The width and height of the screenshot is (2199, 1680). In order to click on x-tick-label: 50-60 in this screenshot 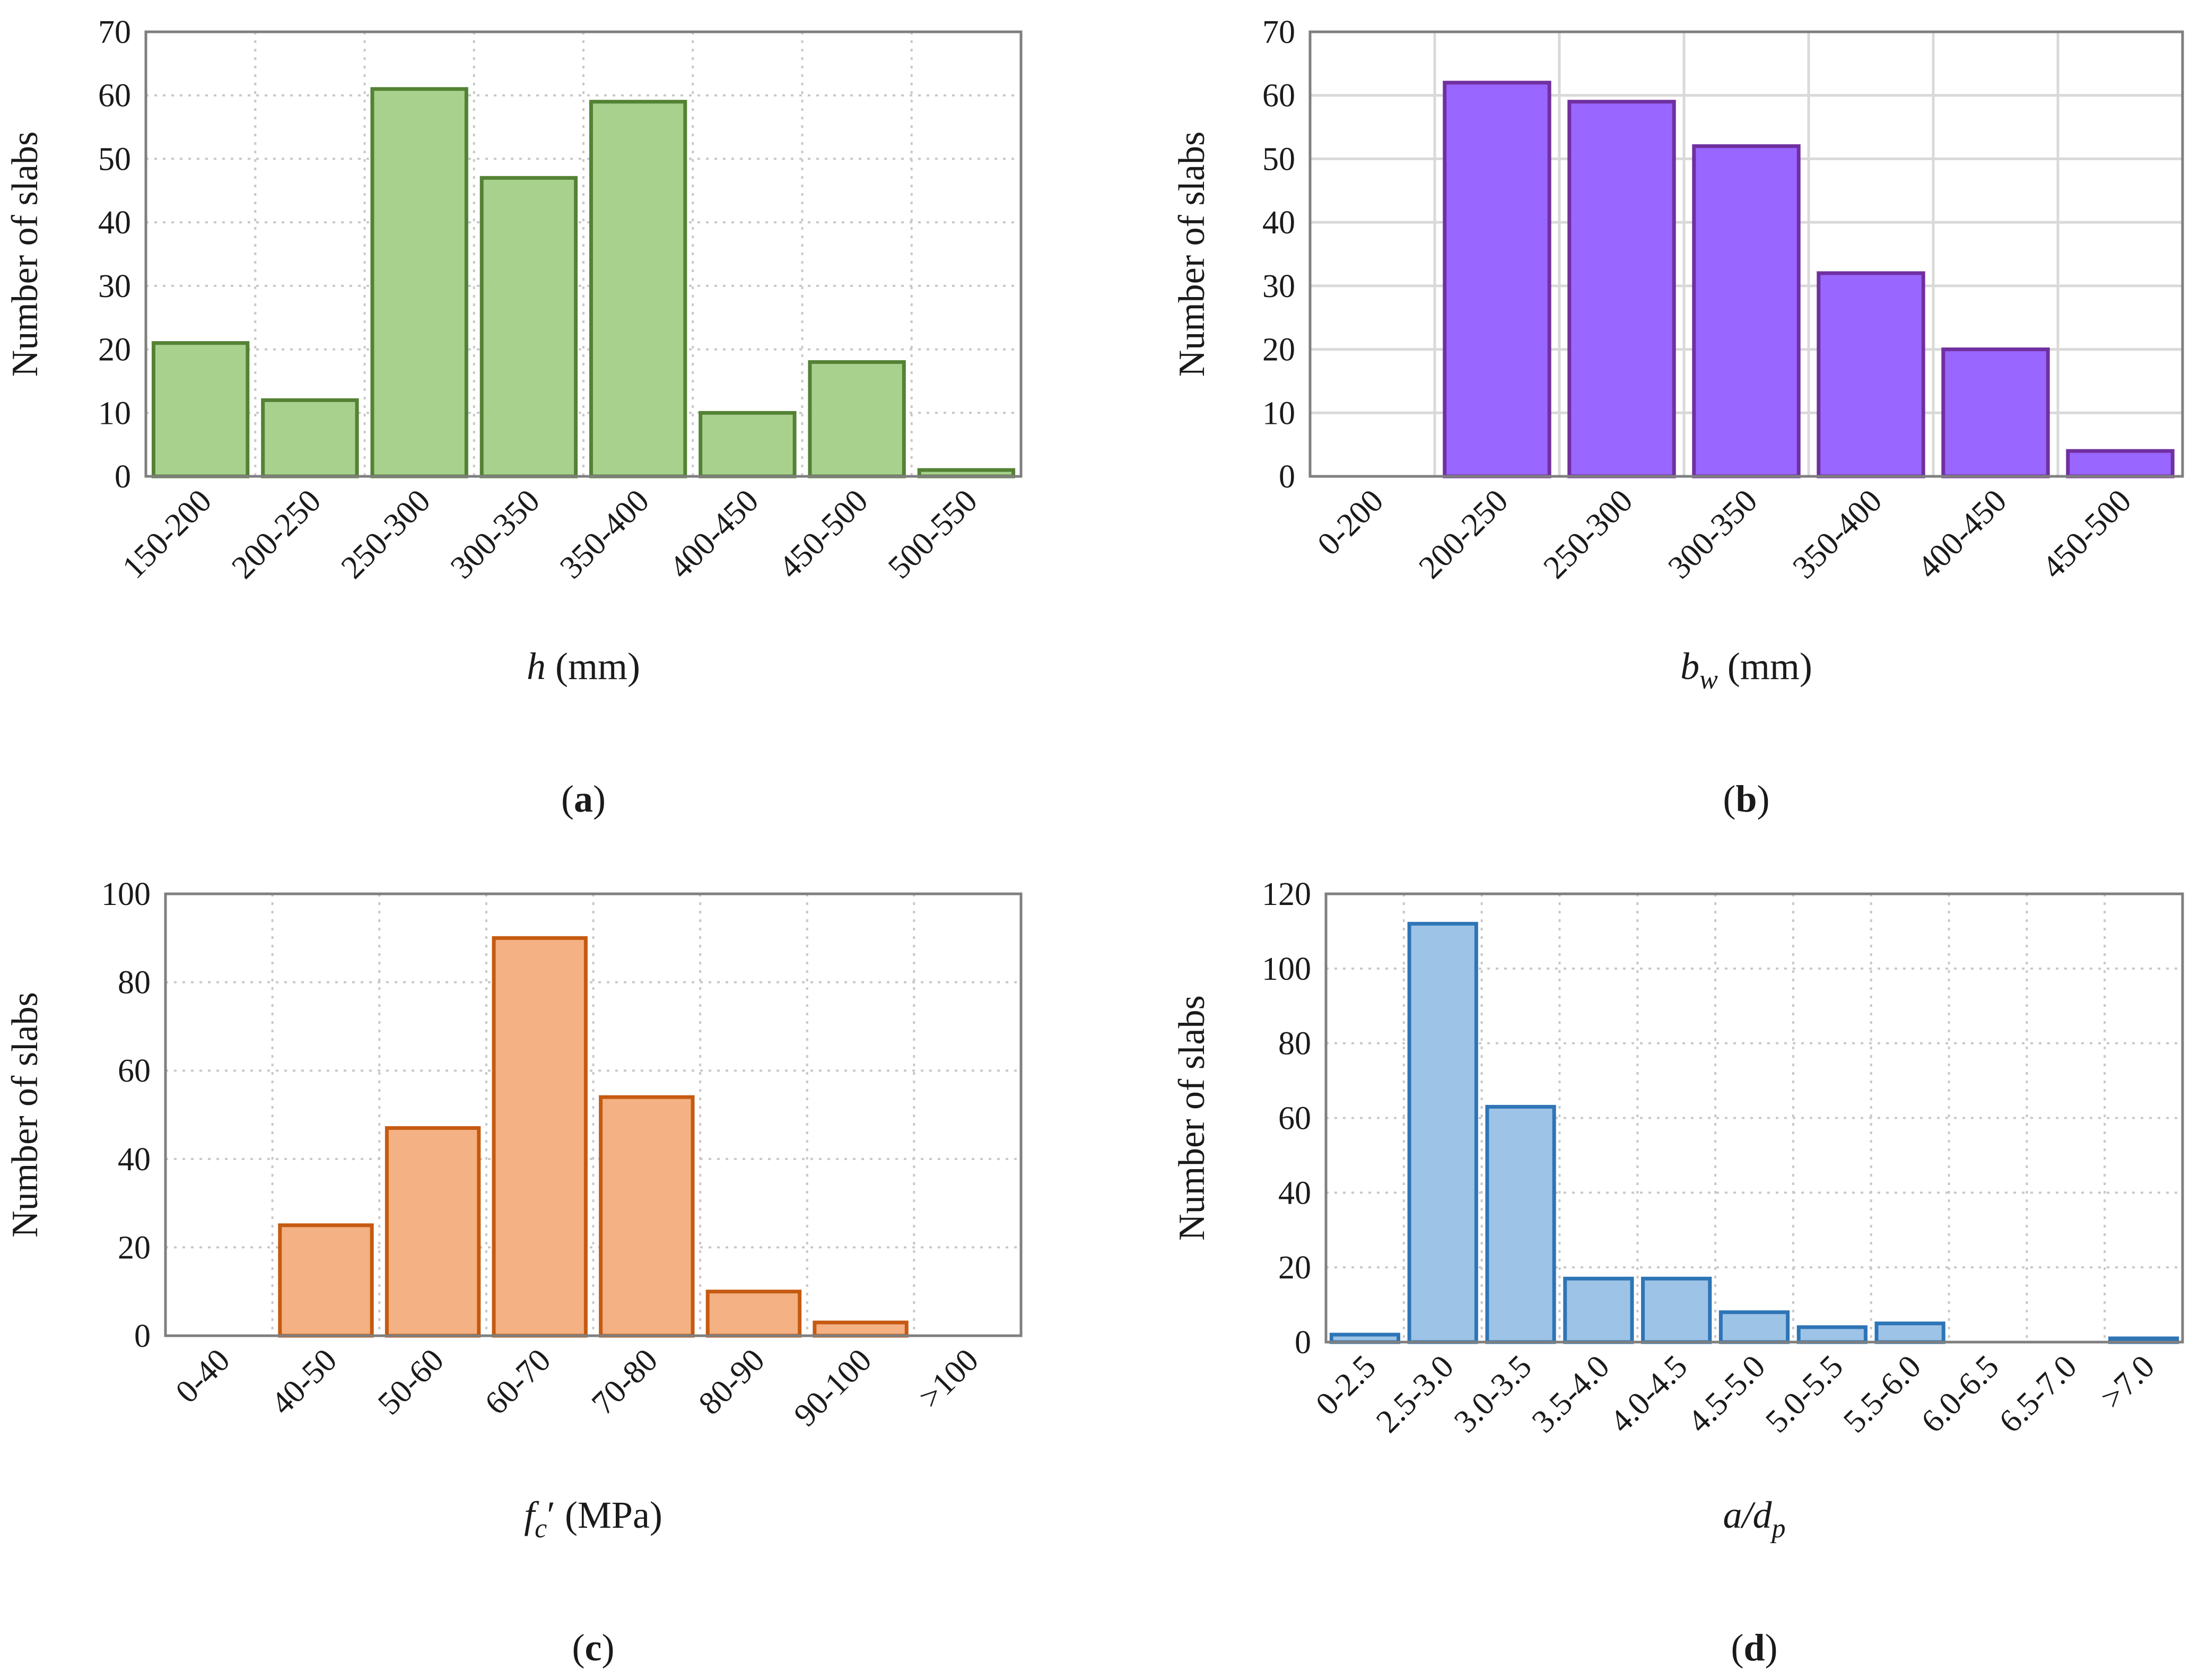, I will do `click(411, 1382)`.